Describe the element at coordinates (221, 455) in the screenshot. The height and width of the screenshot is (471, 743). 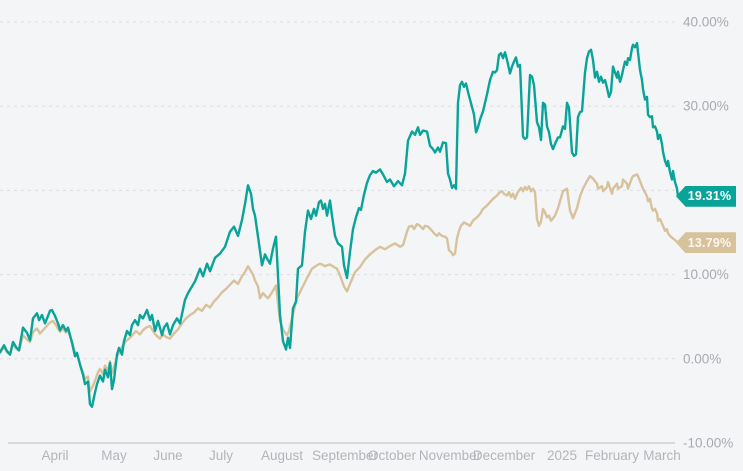
I see `x-axis-label: July` at that location.